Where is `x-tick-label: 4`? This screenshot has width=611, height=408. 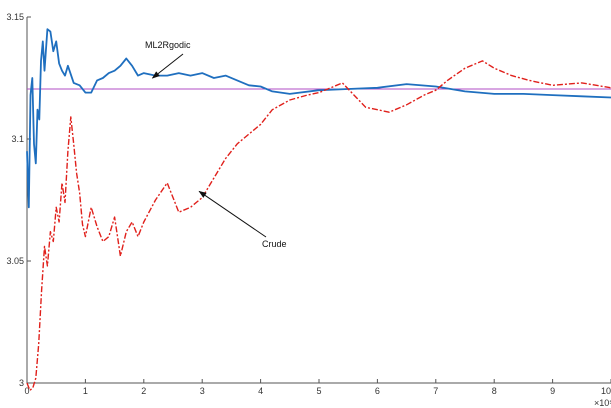 x-tick-label: 4 is located at coordinates (260, 391).